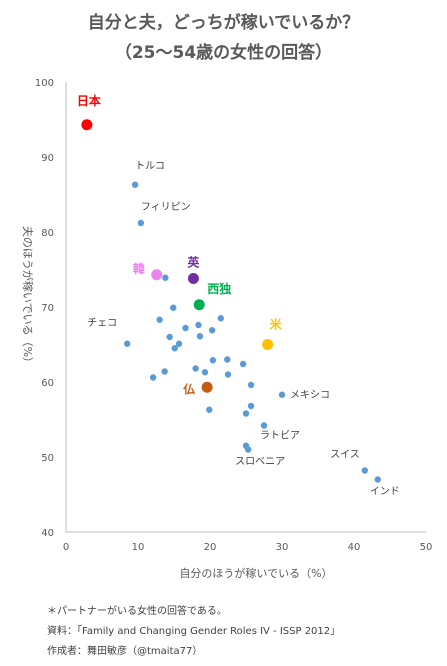 The height and width of the screenshot is (666, 447). Describe the element at coordinates (47, 458) in the screenshot. I see `y-tick-label: 50` at that location.